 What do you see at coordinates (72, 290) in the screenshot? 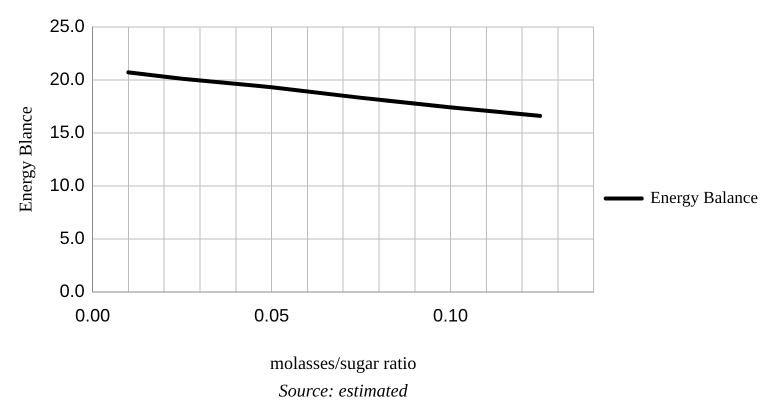
I see `y-tick-label: 0.0` at bounding box center [72, 290].